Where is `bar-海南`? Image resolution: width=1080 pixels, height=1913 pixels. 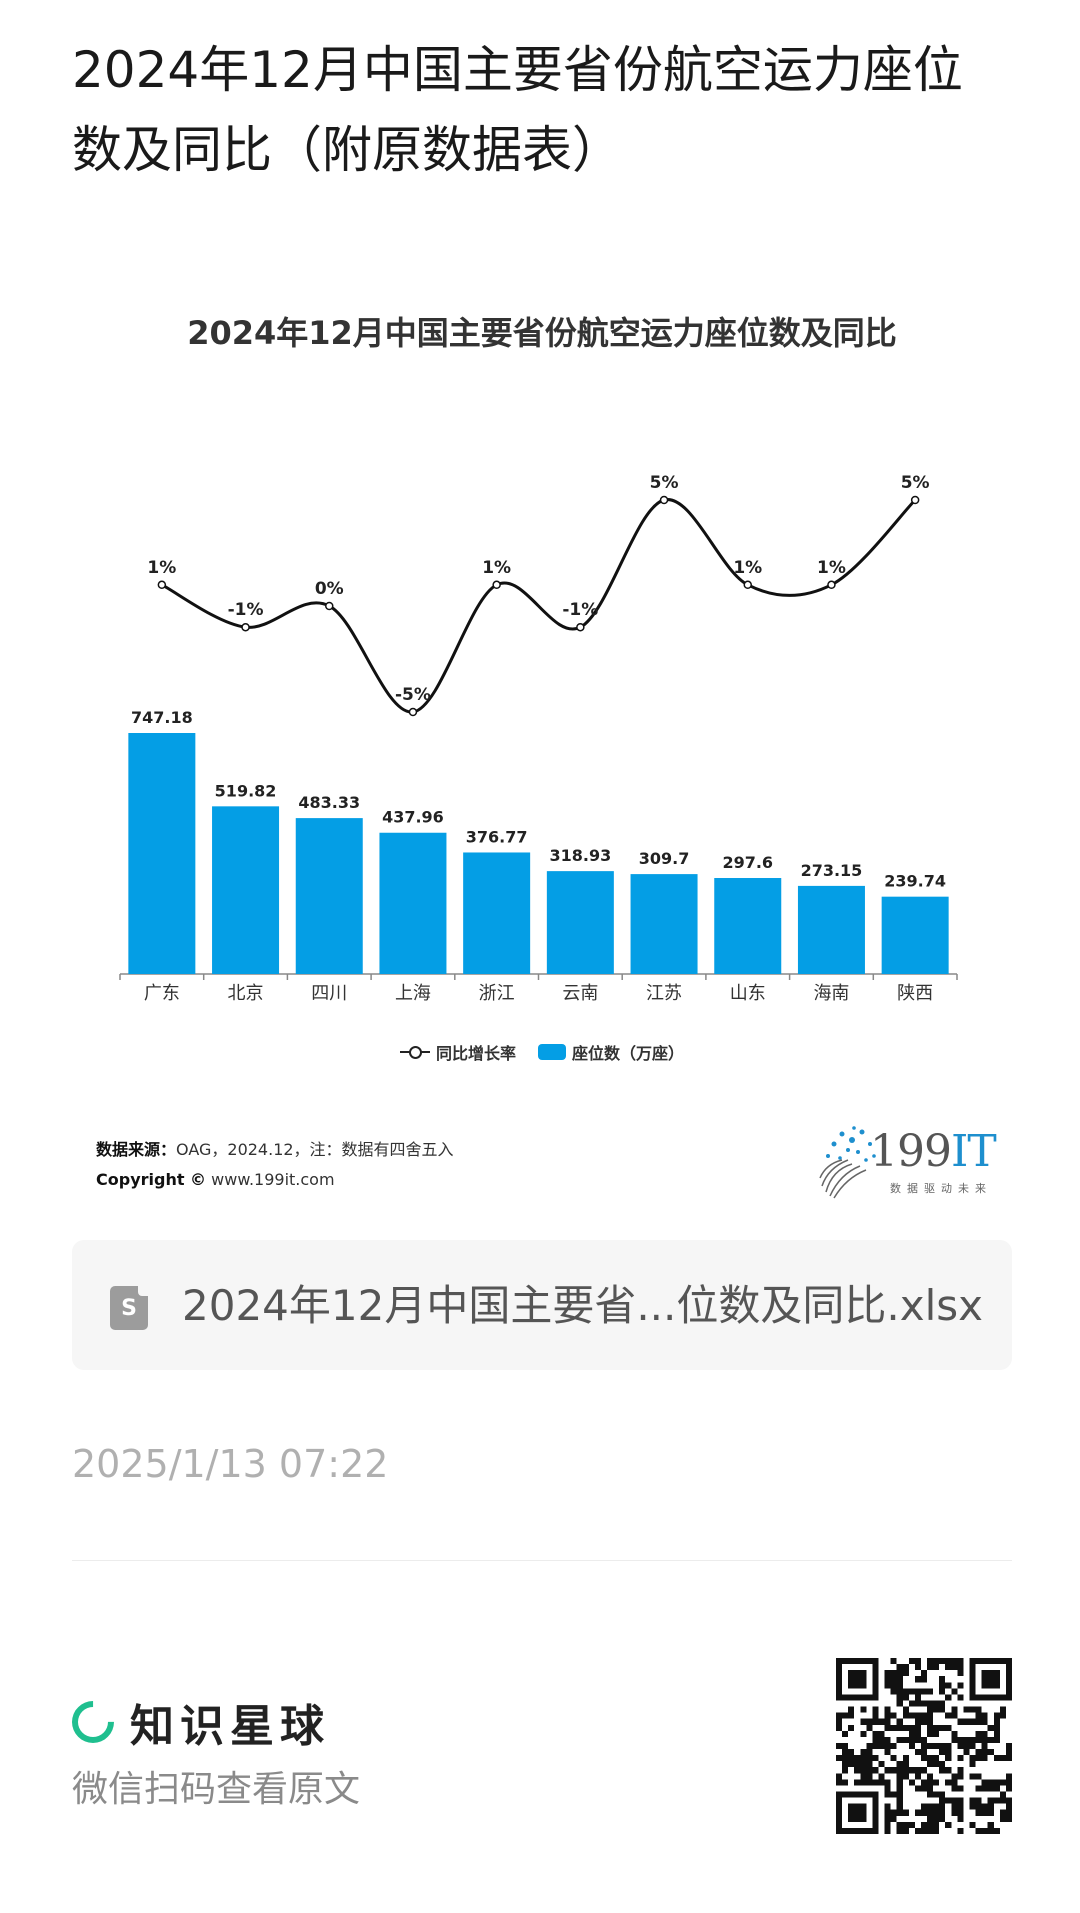 bar-海南 is located at coordinates (831, 929).